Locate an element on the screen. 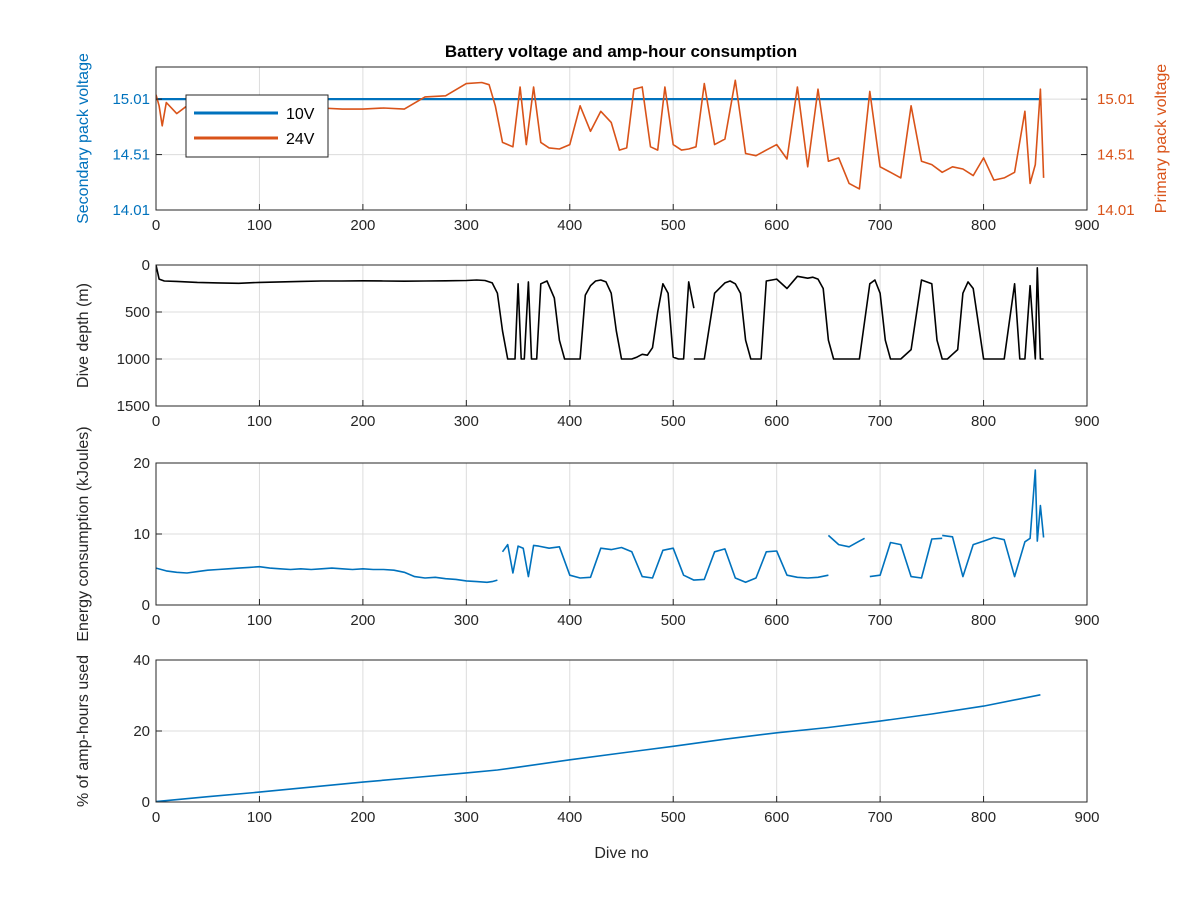  y-right-tick-label: 14.51 is located at coordinates (1116, 155).